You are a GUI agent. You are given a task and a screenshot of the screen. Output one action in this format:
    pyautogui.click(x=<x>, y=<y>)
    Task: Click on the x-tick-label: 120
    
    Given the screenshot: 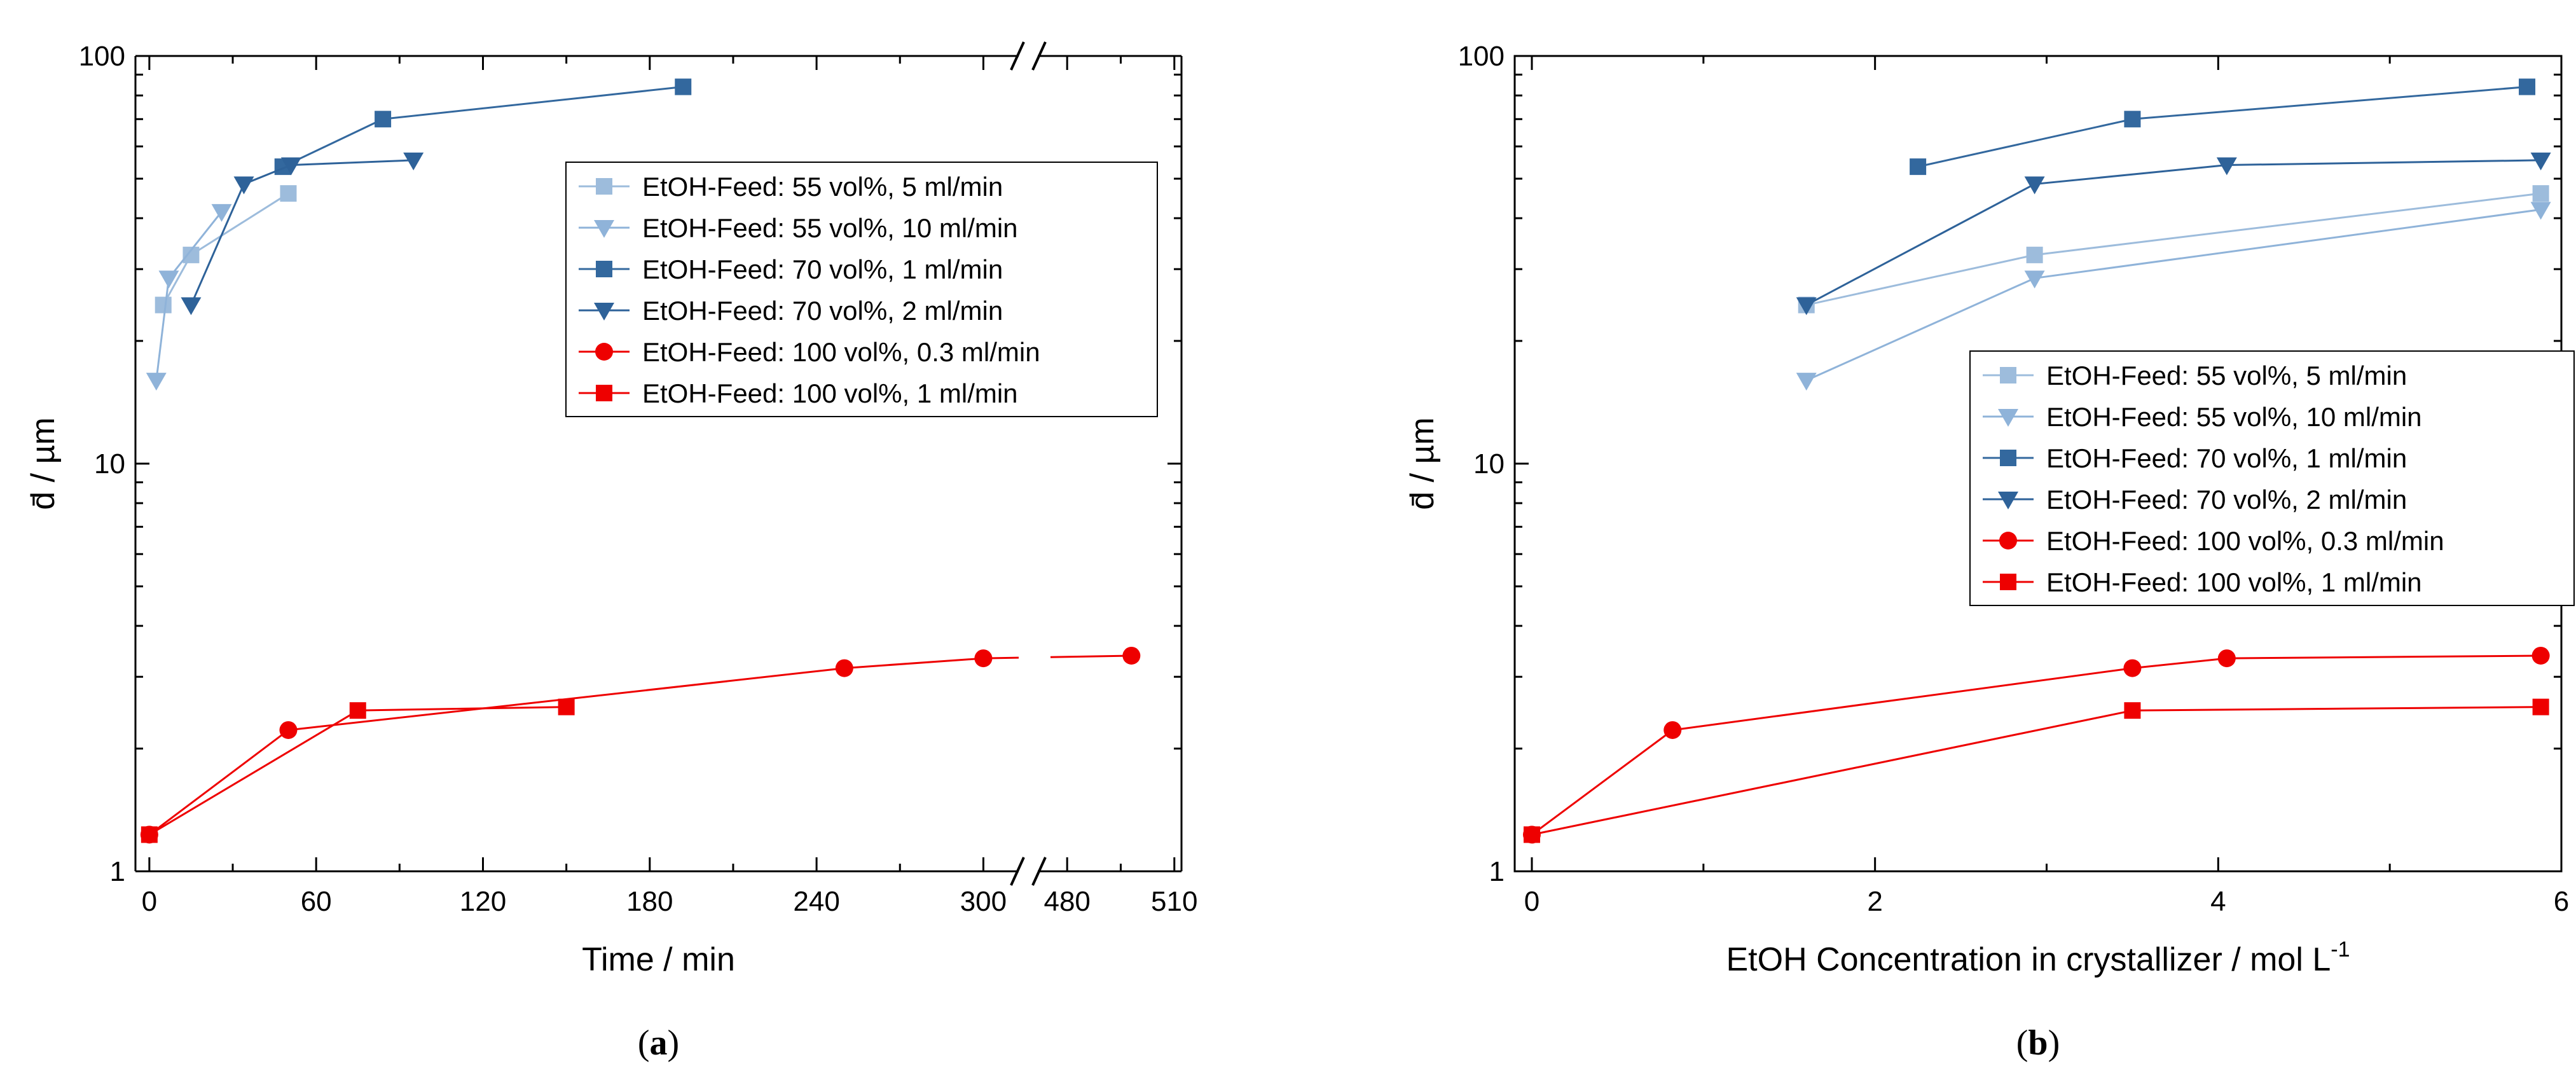 What is the action you would take?
    pyautogui.click(x=483, y=901)
    